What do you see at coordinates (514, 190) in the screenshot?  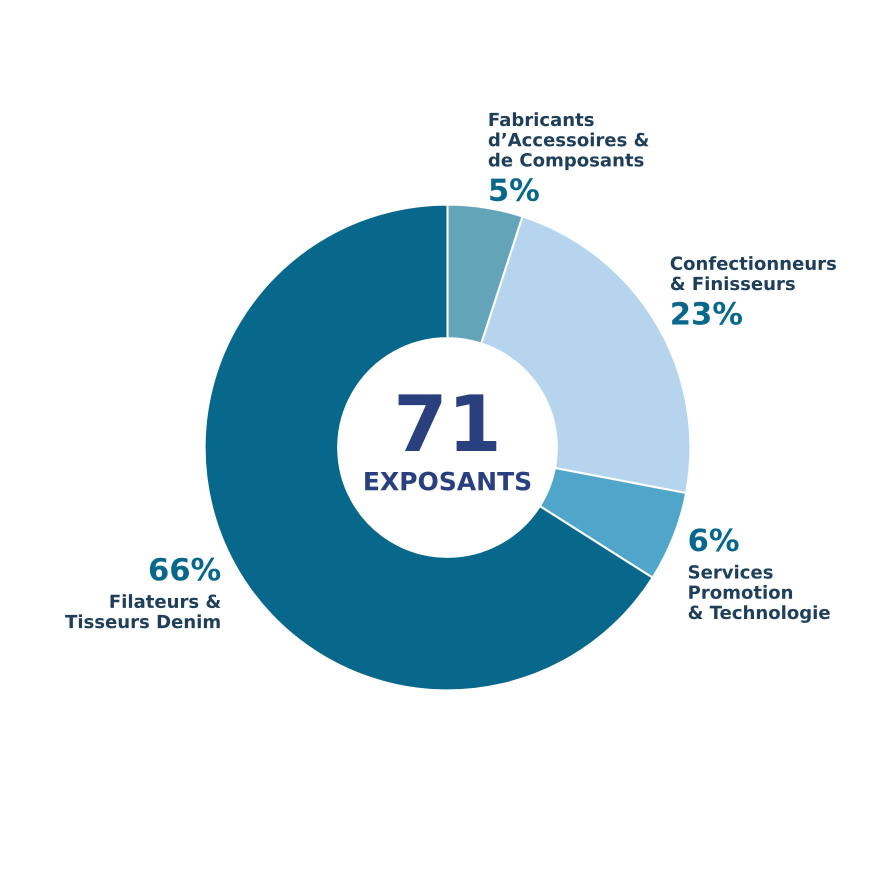 I see `data-label: 5%` at bounding box center [514, 190].